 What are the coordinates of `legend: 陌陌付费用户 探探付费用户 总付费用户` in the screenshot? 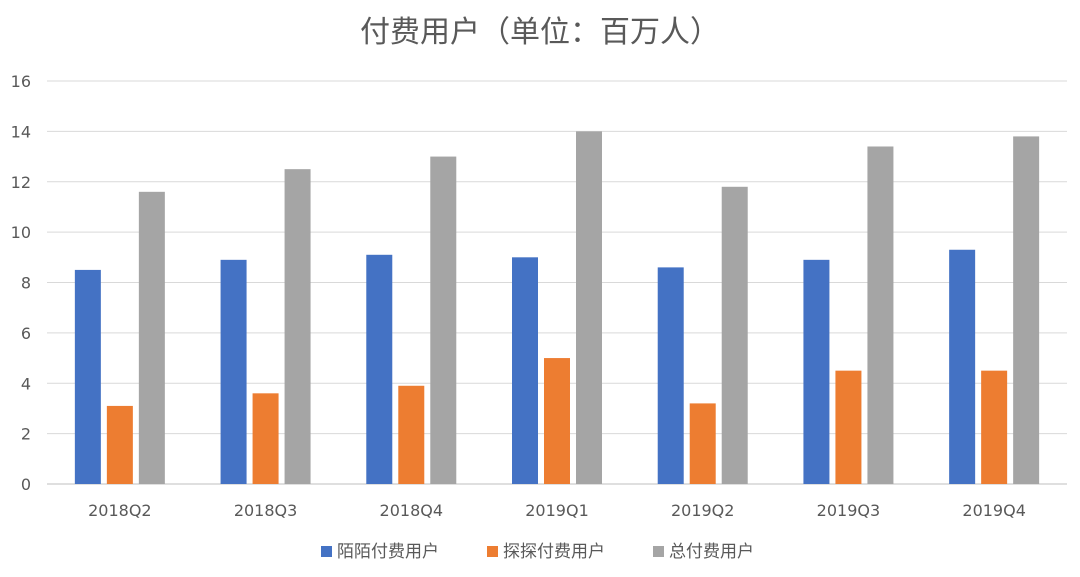 It's located at (537, 552).